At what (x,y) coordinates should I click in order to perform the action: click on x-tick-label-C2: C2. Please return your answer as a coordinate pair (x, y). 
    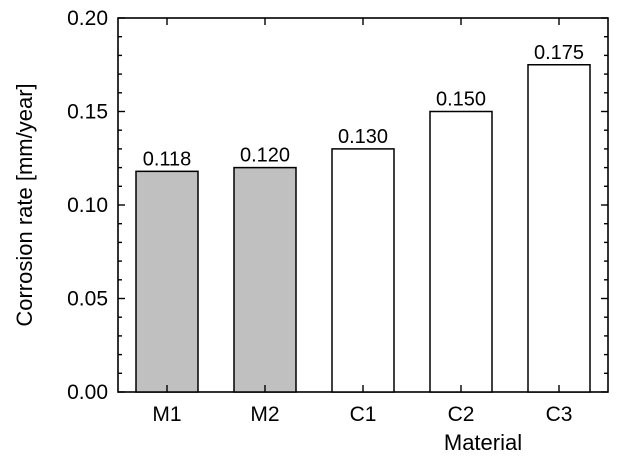
    Looking at the image, I should click on (461, 414).